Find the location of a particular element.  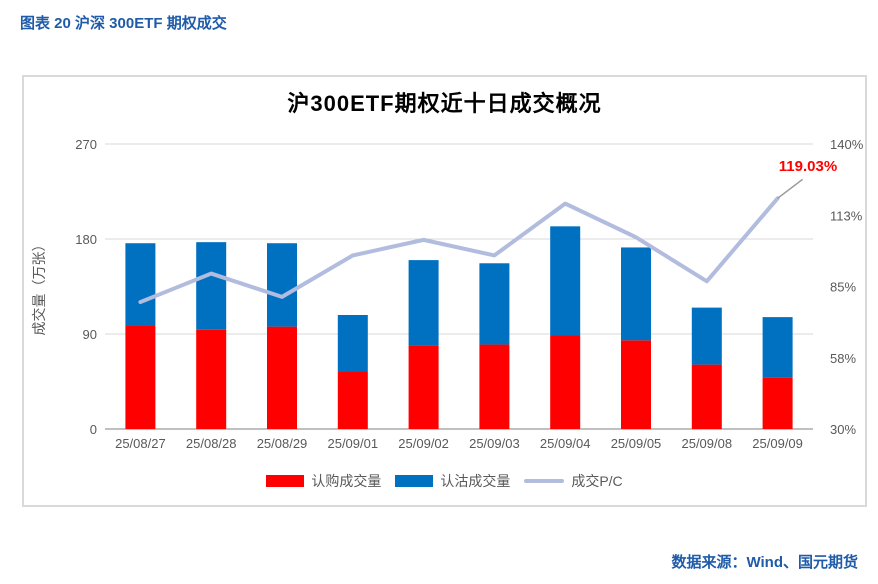

left-axis-title: 成交量（万张） is located at coordinates (39, 287).